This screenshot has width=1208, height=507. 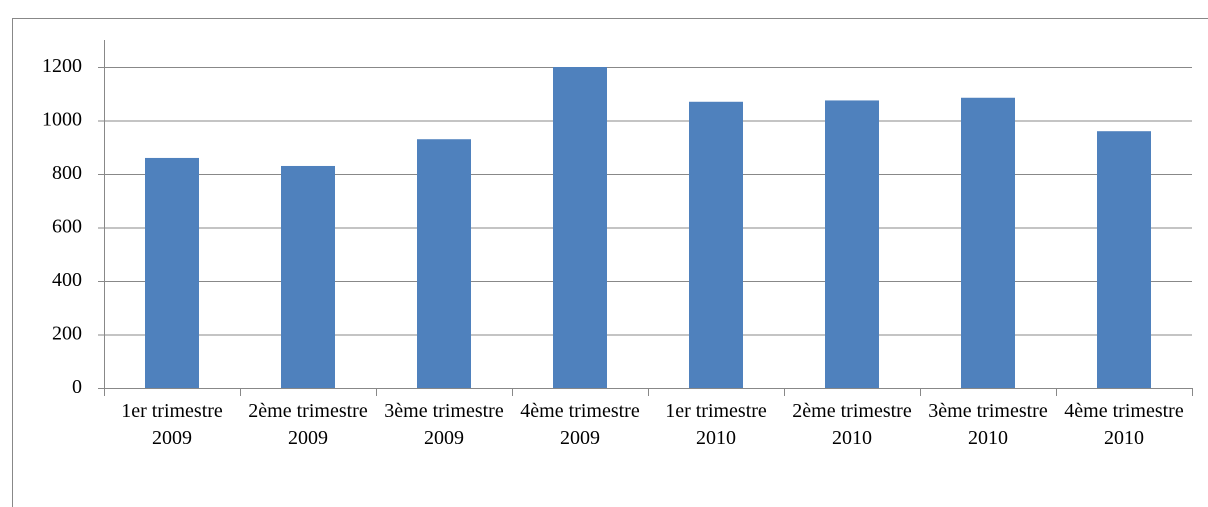 What do you see at coordinates (1124, 424) in the screenshot?
I see `x-tick-label: 4ème trimestre 2010` at bounding box center [1124, 424].